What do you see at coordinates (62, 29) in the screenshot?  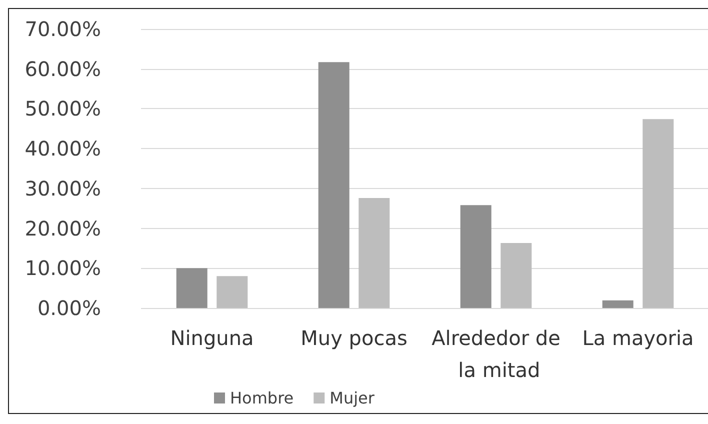 I see `y-tick-label: 70.00%` at bounding box center [62, 29].